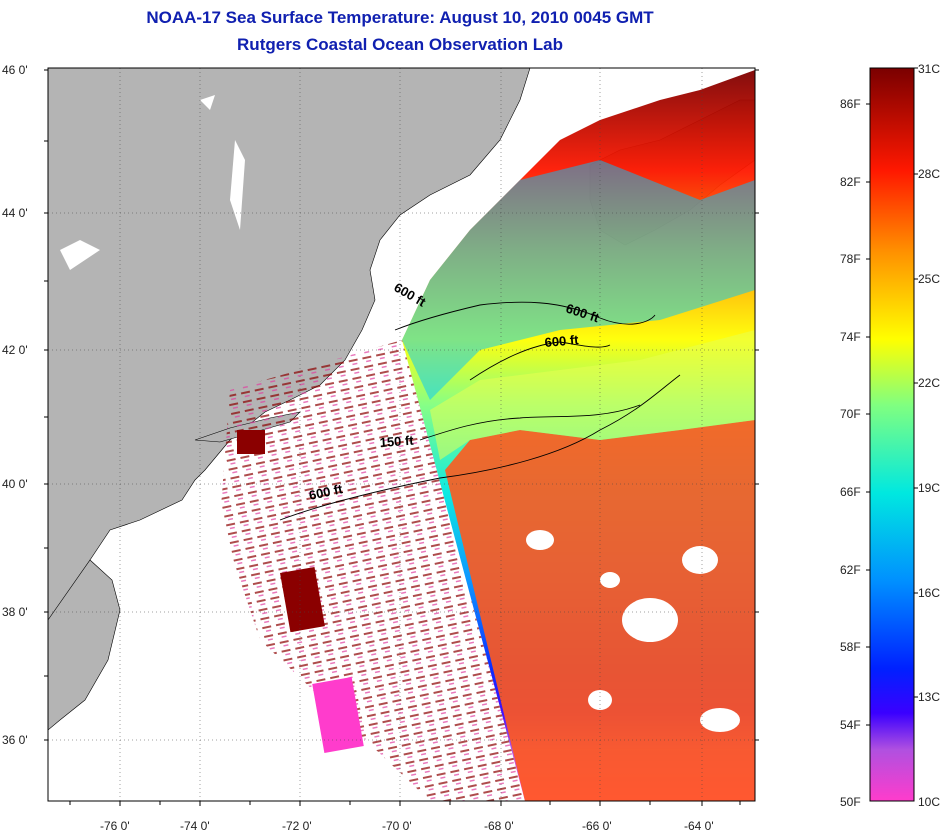  Describe the element at coordinates (15, 612) in the screenshot. I see `lat-label-38: 38 0'` at that location.